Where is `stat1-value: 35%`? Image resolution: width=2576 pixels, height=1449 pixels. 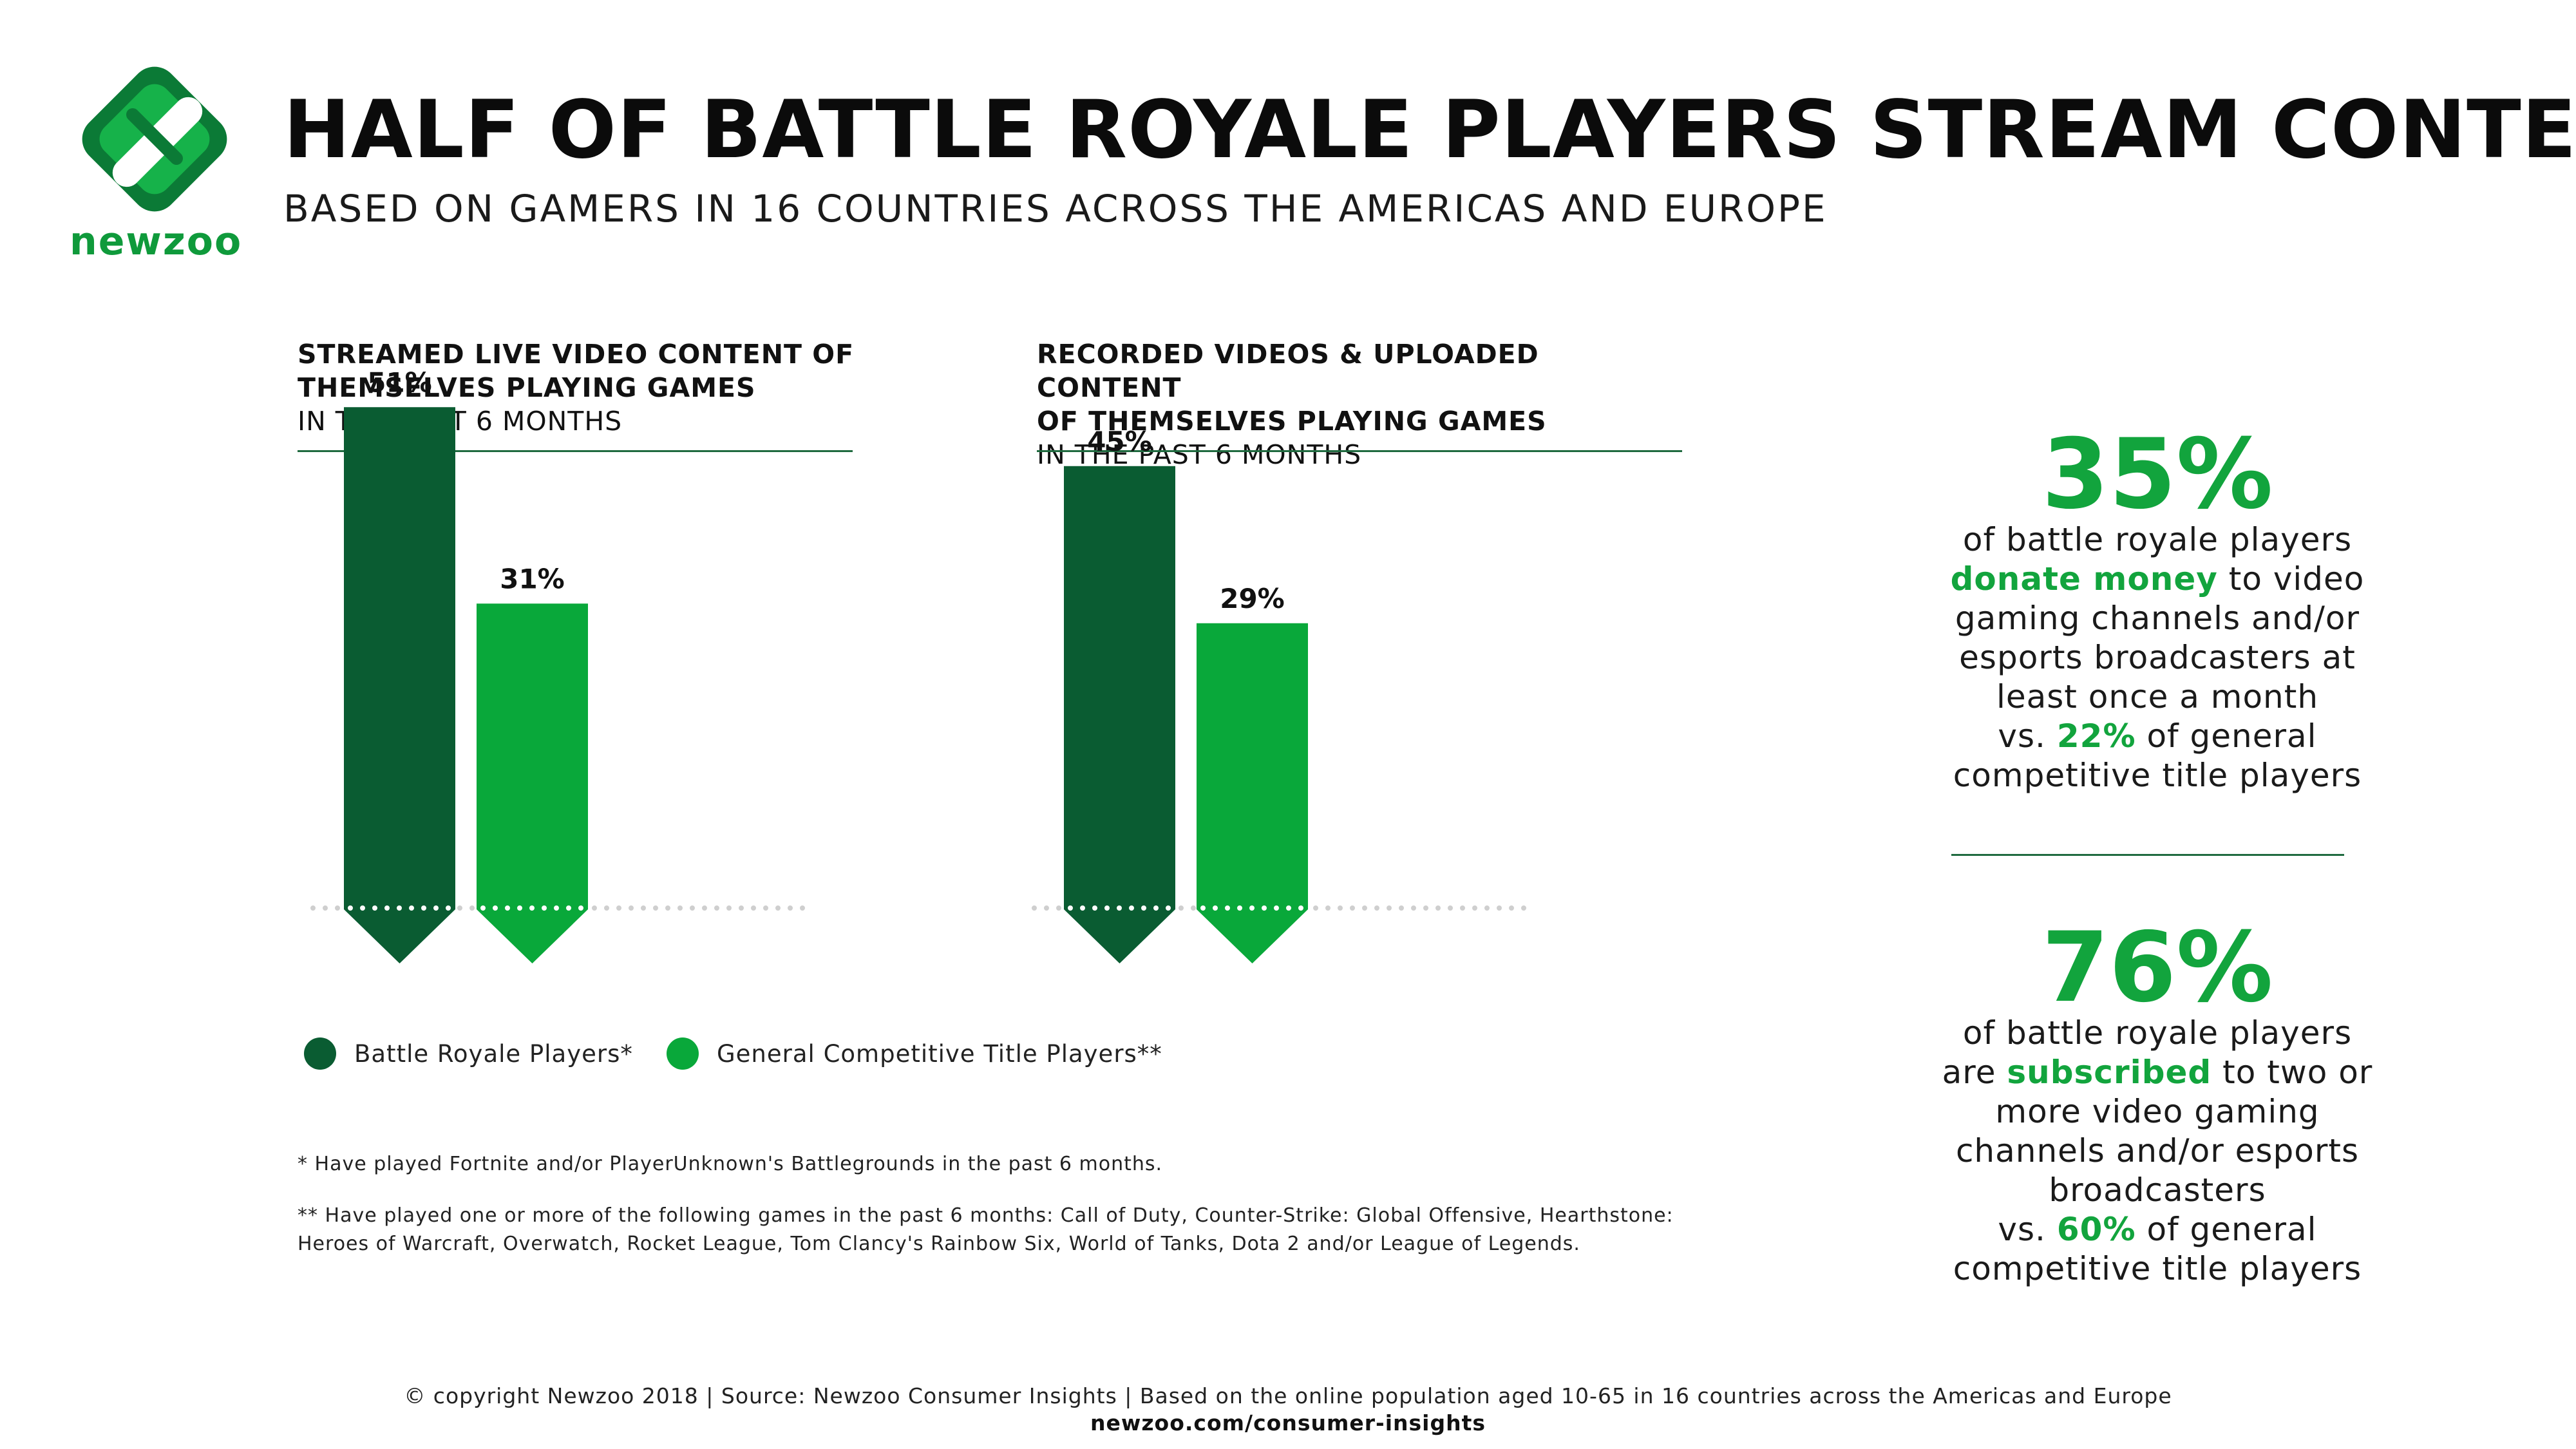 stat1-value: 35% is located at coordinates (2157, 475).